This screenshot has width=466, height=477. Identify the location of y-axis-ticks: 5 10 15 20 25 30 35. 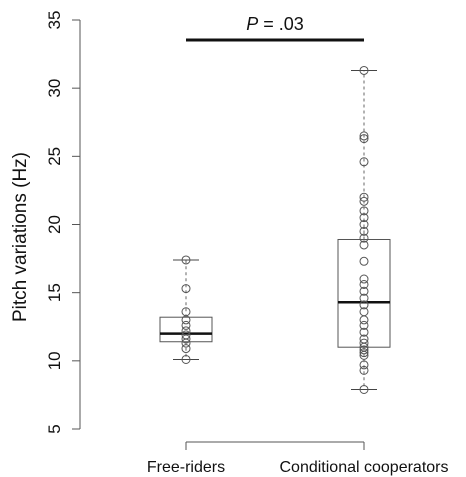
(62, 222).